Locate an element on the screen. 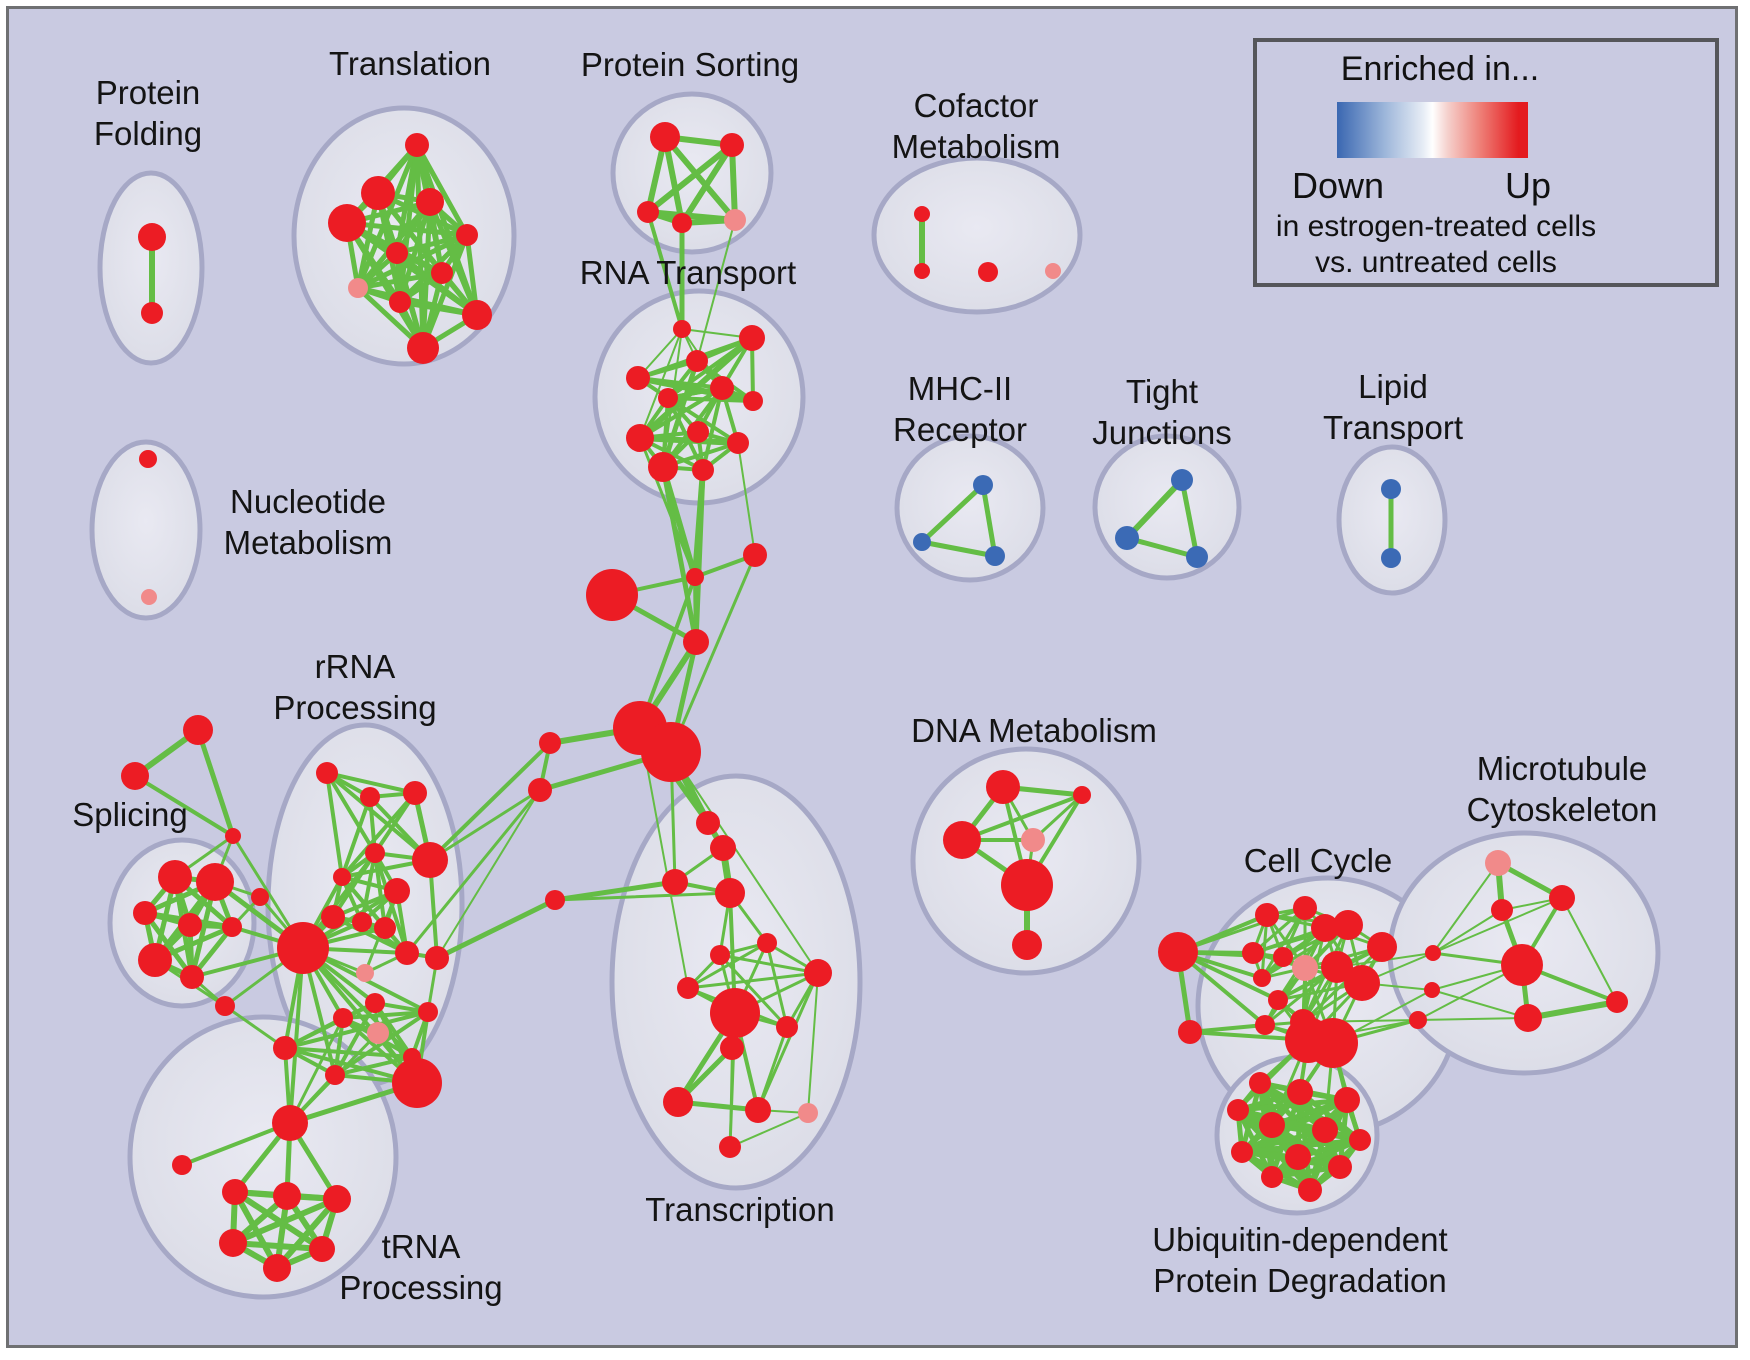 The height and width of the screenshot is (1360, 1750). node-rr18 is located at coordinates (378, 1033).